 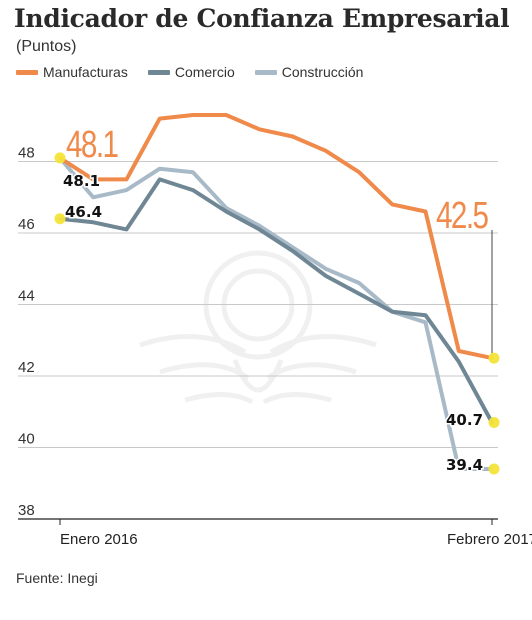 What do you see at coordinates (464, 465) in the screenshot?
I see `annotation-label-5: 39.4` at bounding box center [464, 465].